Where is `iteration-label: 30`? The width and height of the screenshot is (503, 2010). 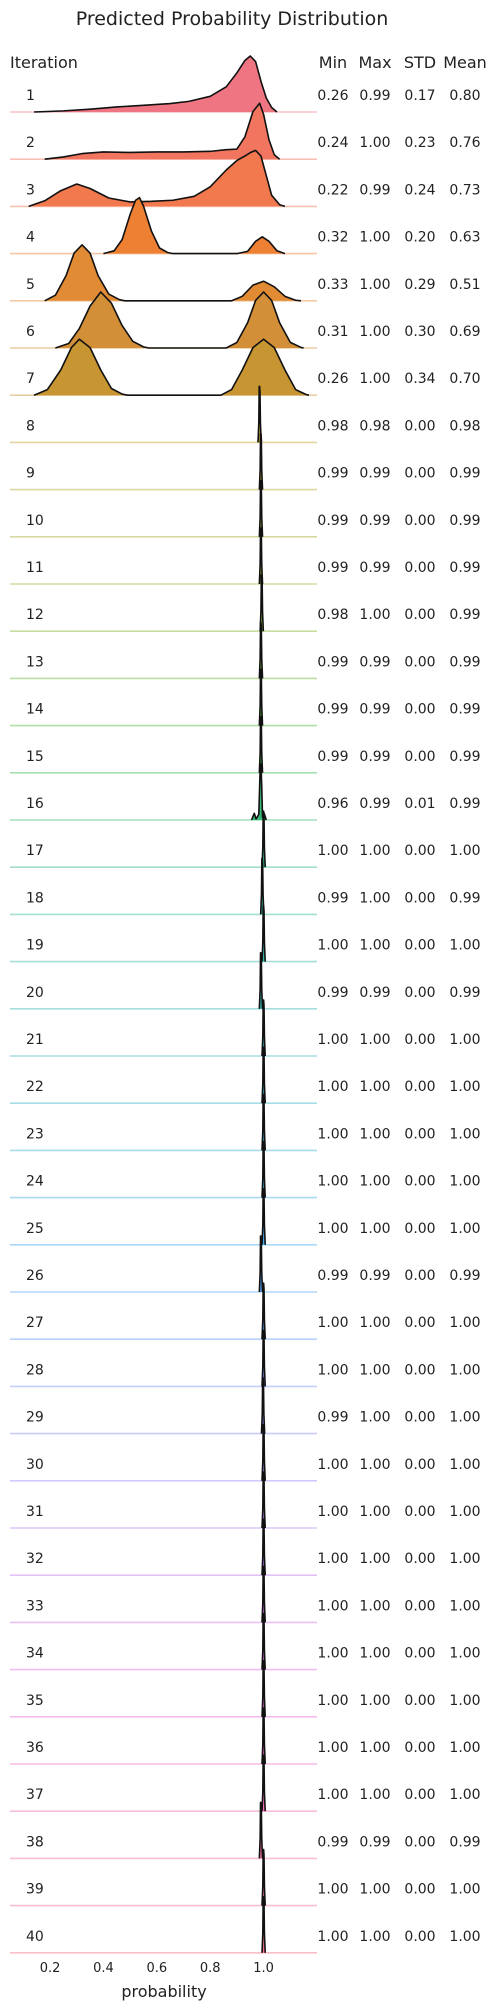
iteration-label: 30 is located at coordinates (35, 1465).